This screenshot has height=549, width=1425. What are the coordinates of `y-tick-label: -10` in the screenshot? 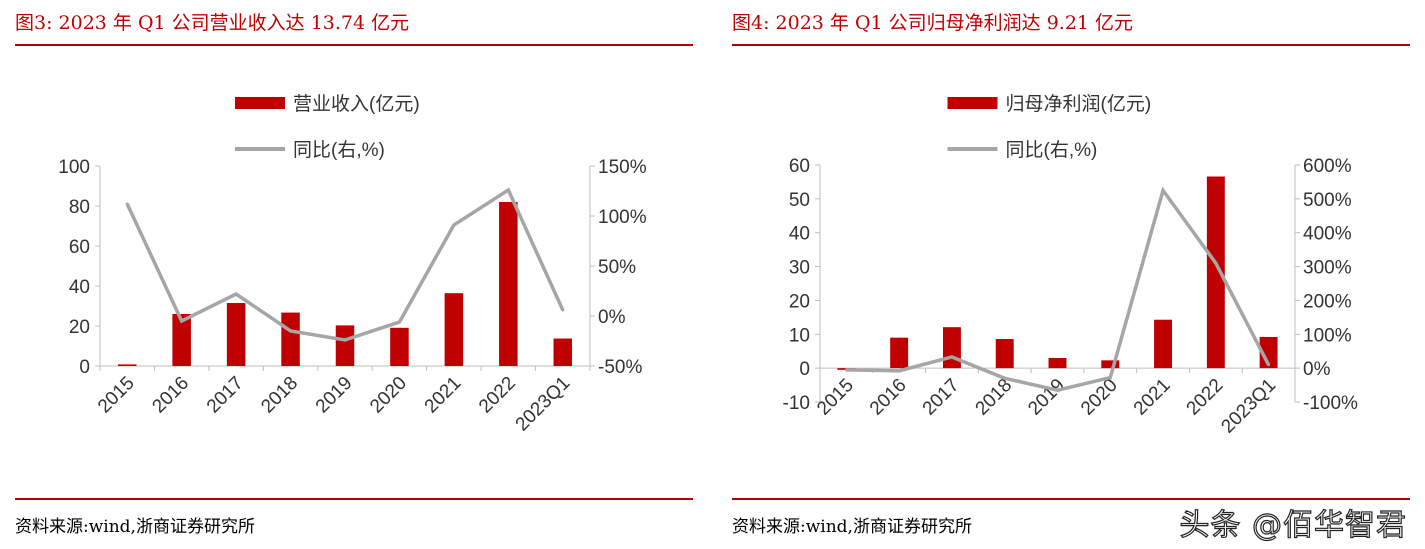 It's located at (796, 403).